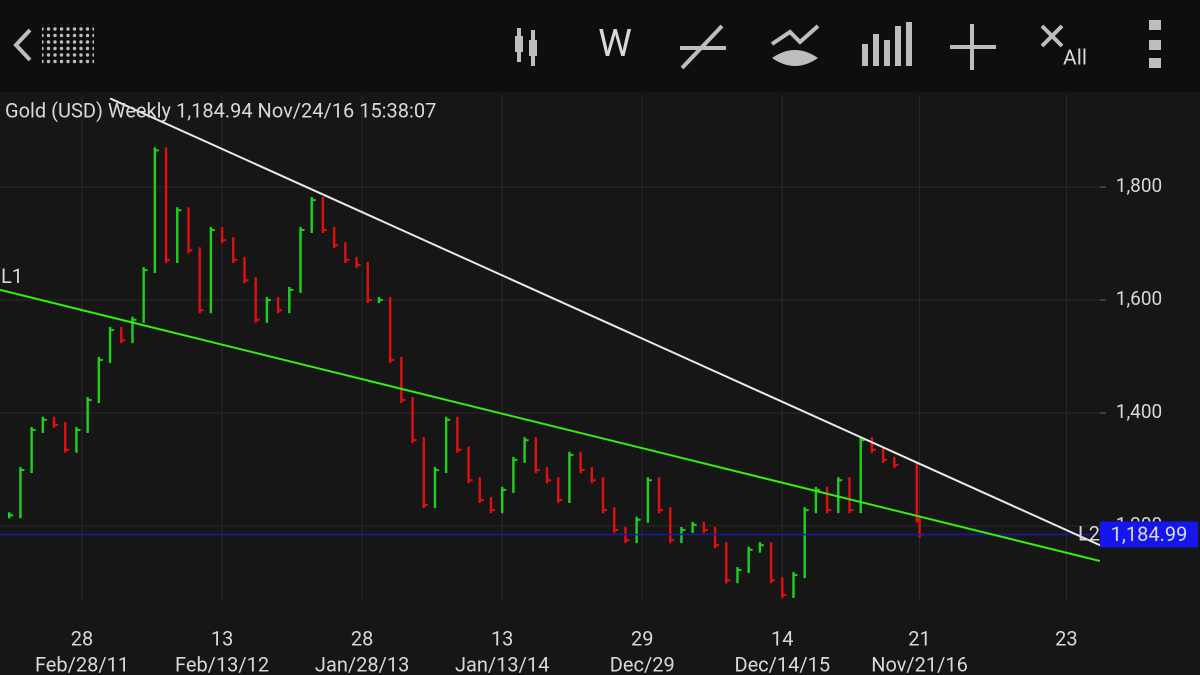 This screenshot has width=1200, height=675. I want to click on price-tag-label: 1,184.99, so click(1149, 534).